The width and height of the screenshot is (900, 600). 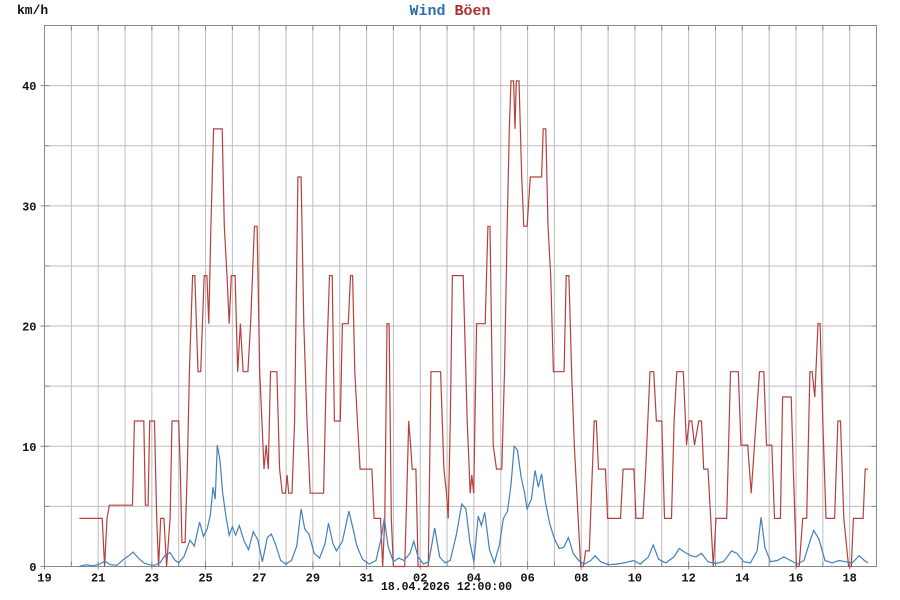 What do you see at coordinates (33, 10) in the screenshot?
I see `y-axis-unit-label: km/h` at bounding box center [33, 10].